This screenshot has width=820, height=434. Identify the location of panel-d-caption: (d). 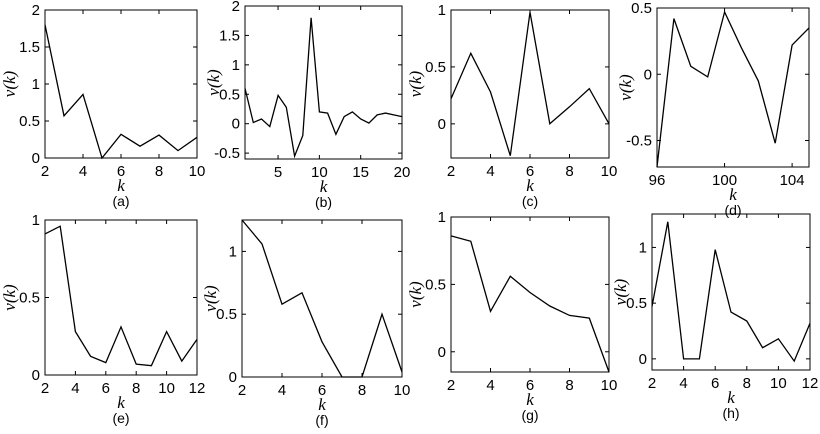
(732, 210).